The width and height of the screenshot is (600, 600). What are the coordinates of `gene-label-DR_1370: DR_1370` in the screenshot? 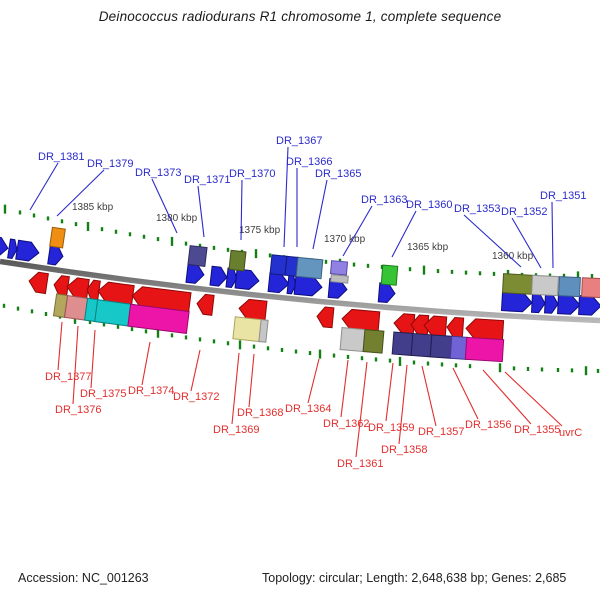 It's located at (252, 174).